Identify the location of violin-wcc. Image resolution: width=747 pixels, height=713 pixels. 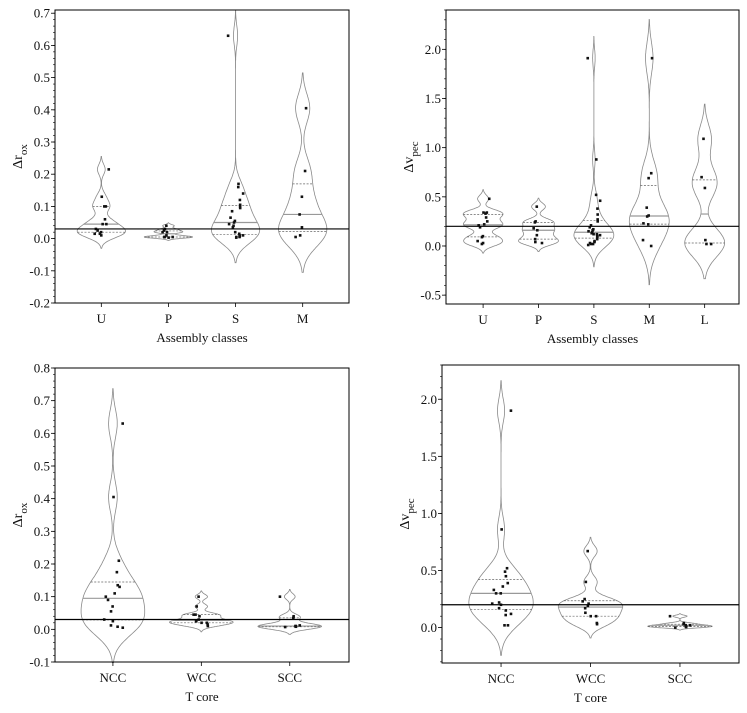
(590, 587).